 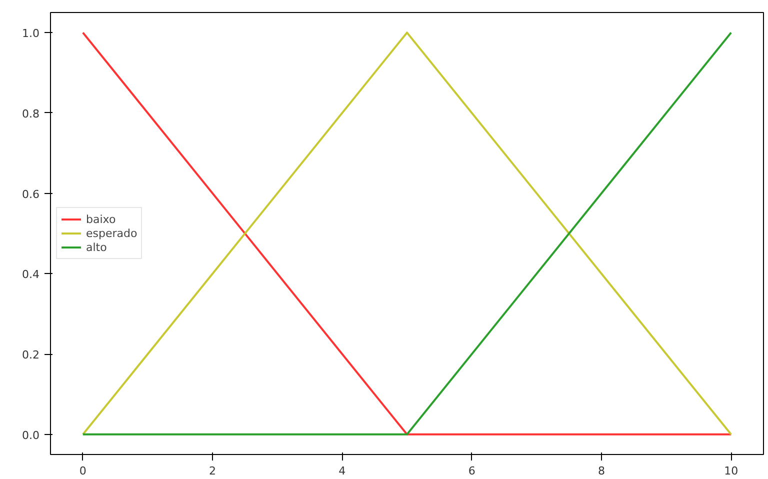 What do you see at coordinates (96, 247) in the screenshot?
I see `legend-label: alto` at bounding box center [96, 247].